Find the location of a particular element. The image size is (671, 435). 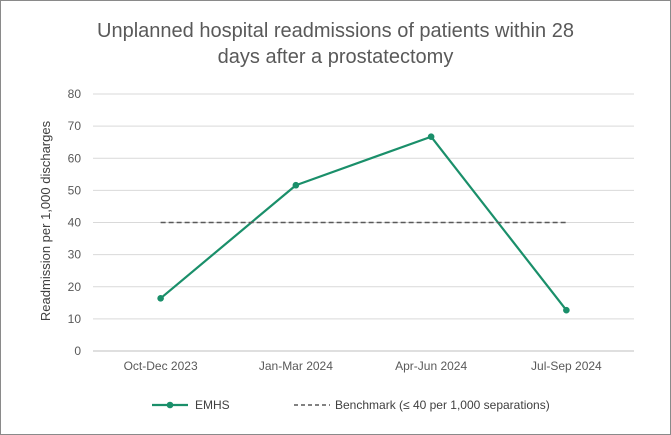

x-tick-label-2: Jan-Mar 2024 is located at coordinates (296, 366).